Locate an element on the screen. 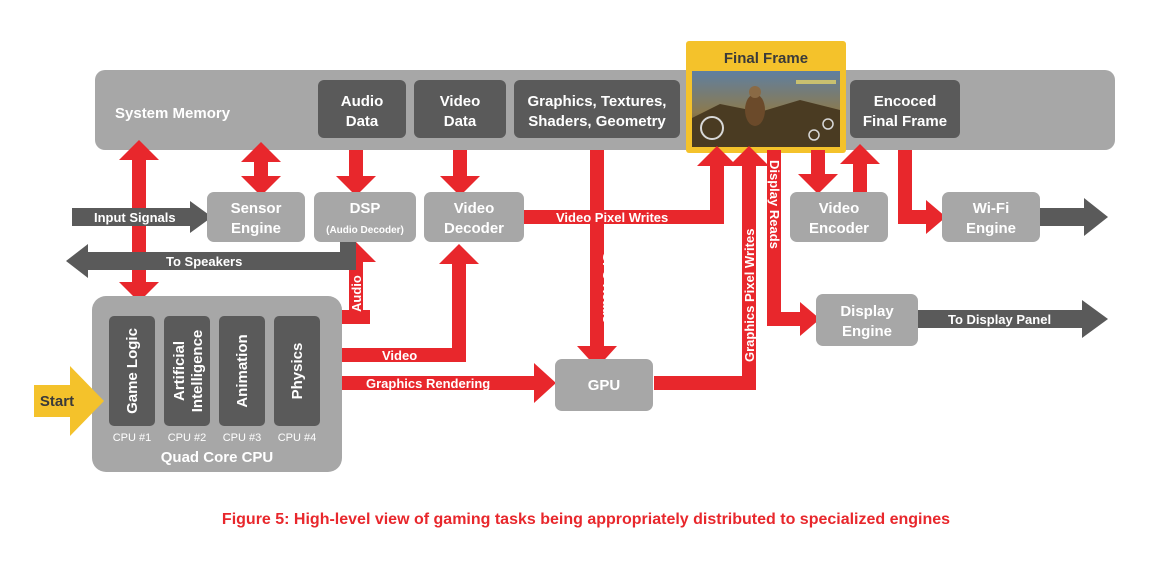 This screenshot has width=1172, height=578. memory-sensor-arrow-up is located at coordinates (261, 152).